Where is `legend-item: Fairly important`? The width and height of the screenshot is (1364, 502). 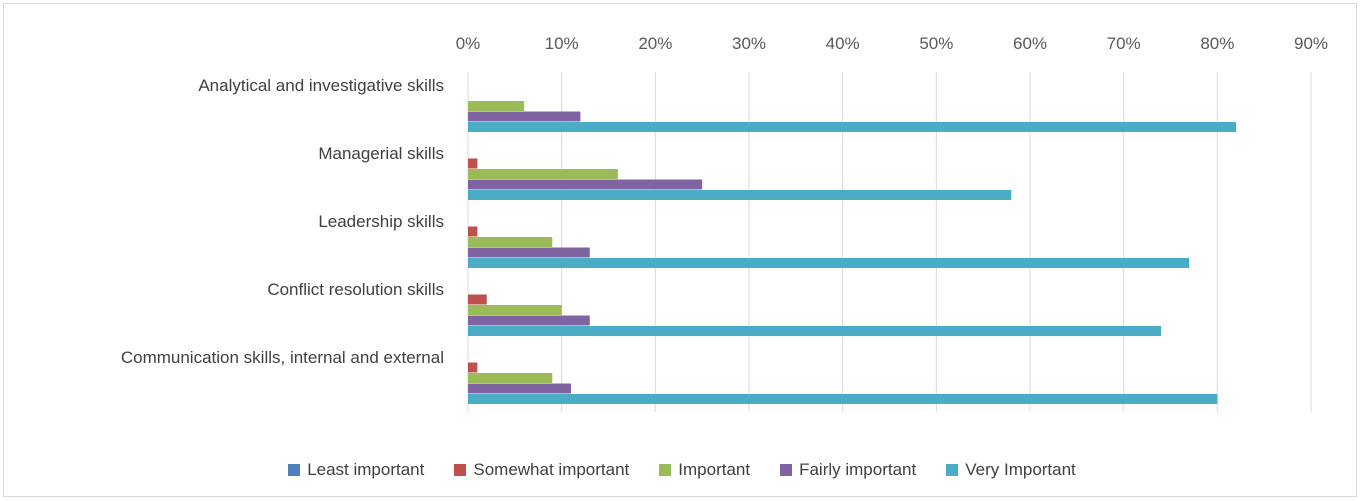
legend-item: Fairly important is located at coordinates (848, 470).